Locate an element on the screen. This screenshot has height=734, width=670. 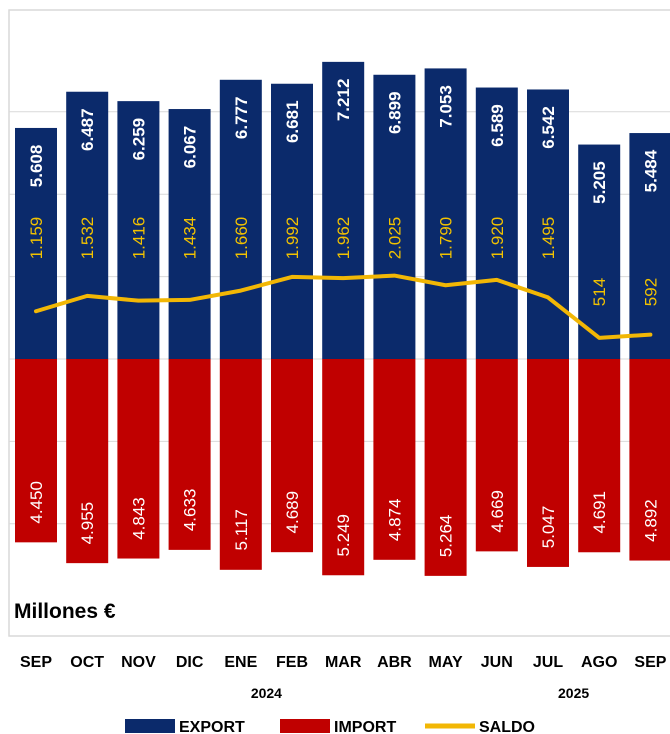
saldo-value-label: 1.962 is located at coordinates (343, 238).